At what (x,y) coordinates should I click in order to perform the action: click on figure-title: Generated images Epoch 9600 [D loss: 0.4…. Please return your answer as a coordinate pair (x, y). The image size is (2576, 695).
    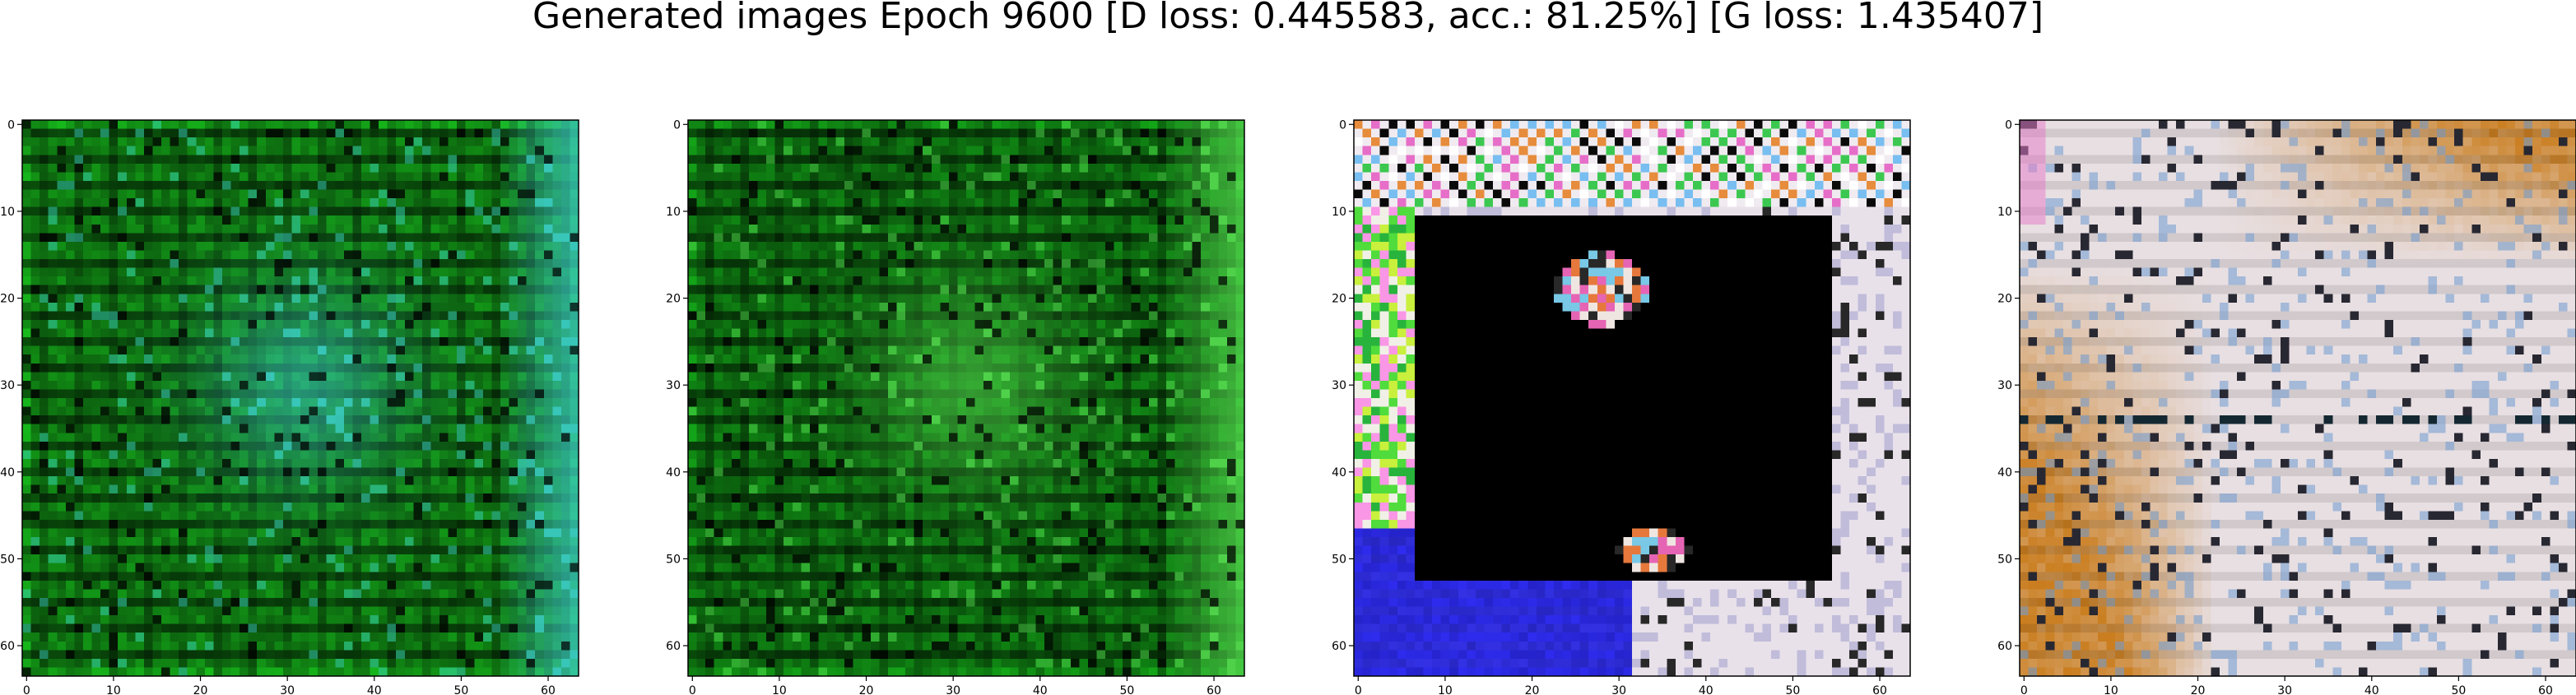
    Looking at the image, I should click on (1288, 18).